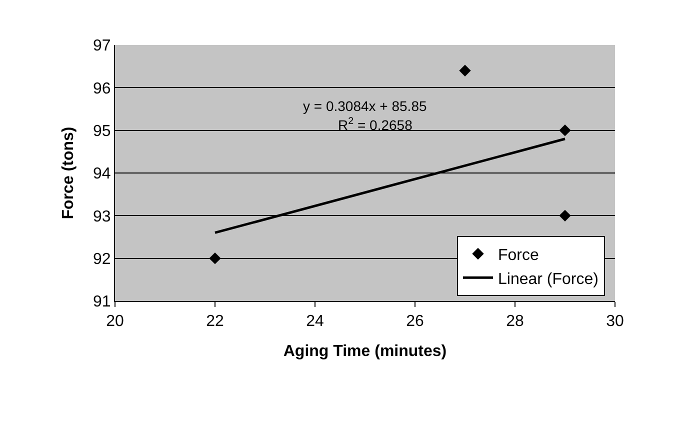  What do you see at coordinates (365, 106) in the screenshot?
I see `annotation: y = 0.3084x + 85.85` at bounding box center [365, 106].